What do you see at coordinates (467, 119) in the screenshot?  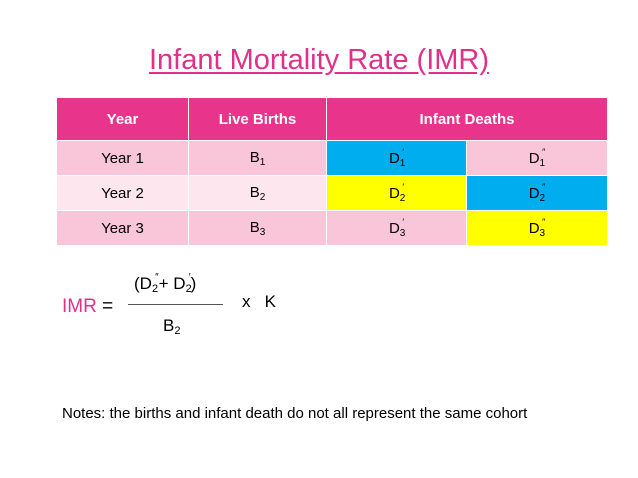 I see `header-infant-deaths: Infant Deaths` at bounding box center [467, 119].